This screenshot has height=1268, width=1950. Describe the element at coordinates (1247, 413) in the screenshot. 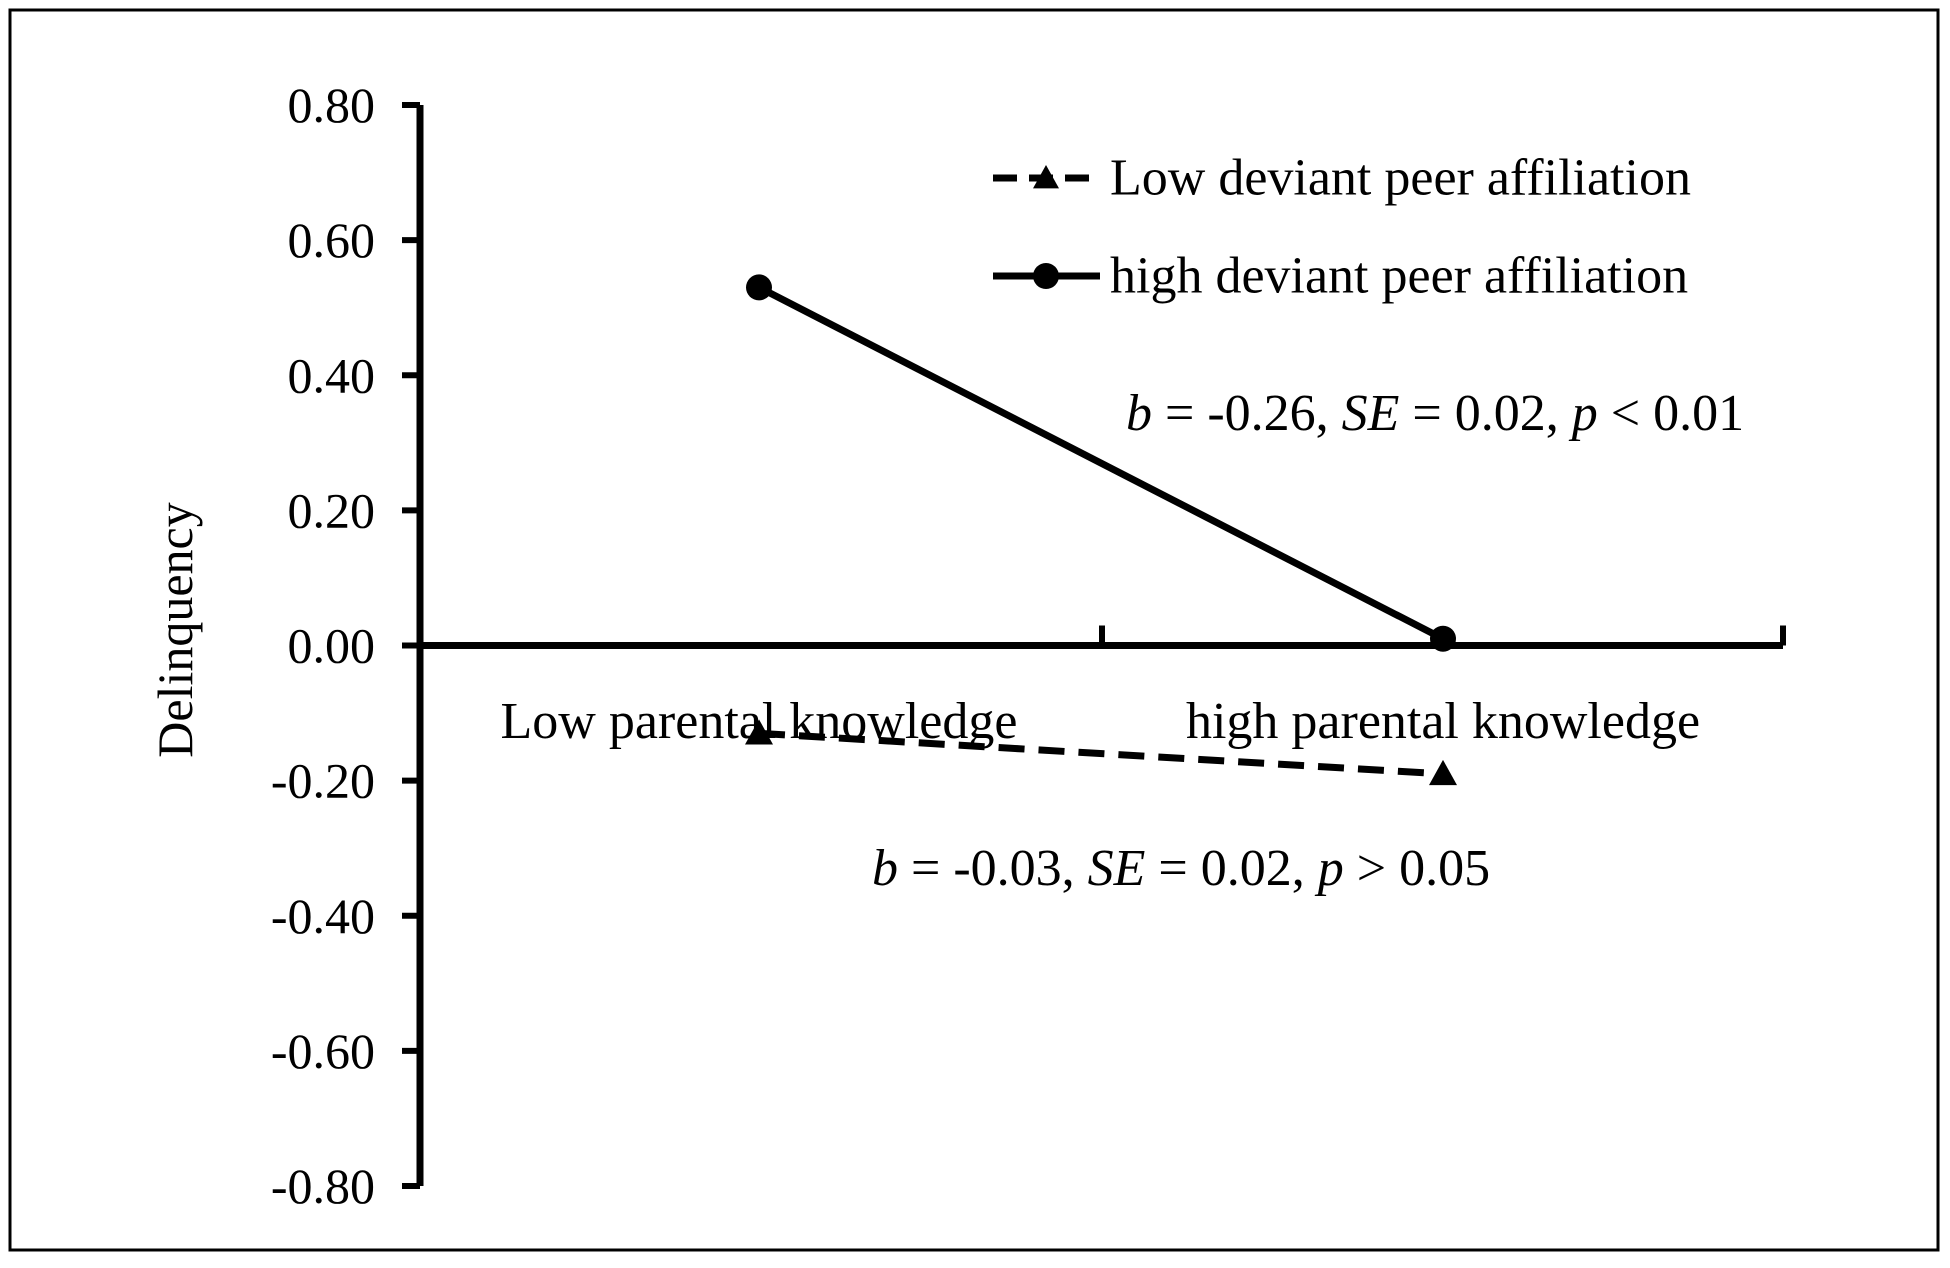

I see `annotation-part: = -0.26,` at that location.